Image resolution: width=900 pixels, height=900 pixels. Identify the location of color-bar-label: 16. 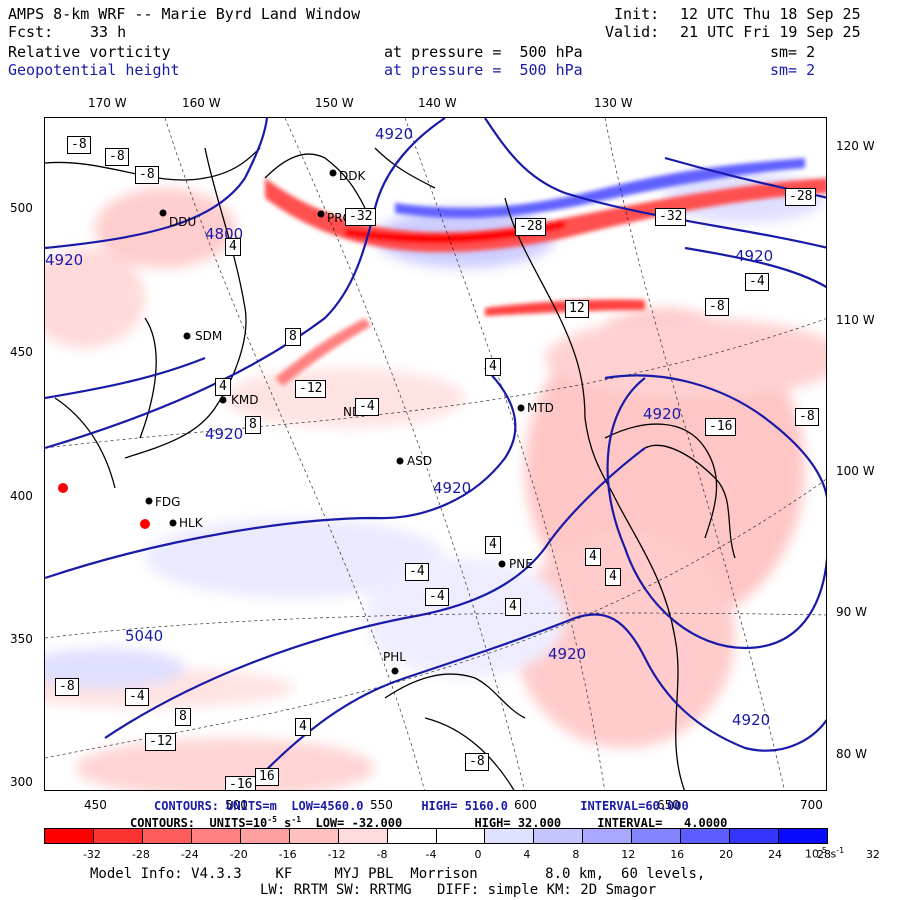
(677, 854).